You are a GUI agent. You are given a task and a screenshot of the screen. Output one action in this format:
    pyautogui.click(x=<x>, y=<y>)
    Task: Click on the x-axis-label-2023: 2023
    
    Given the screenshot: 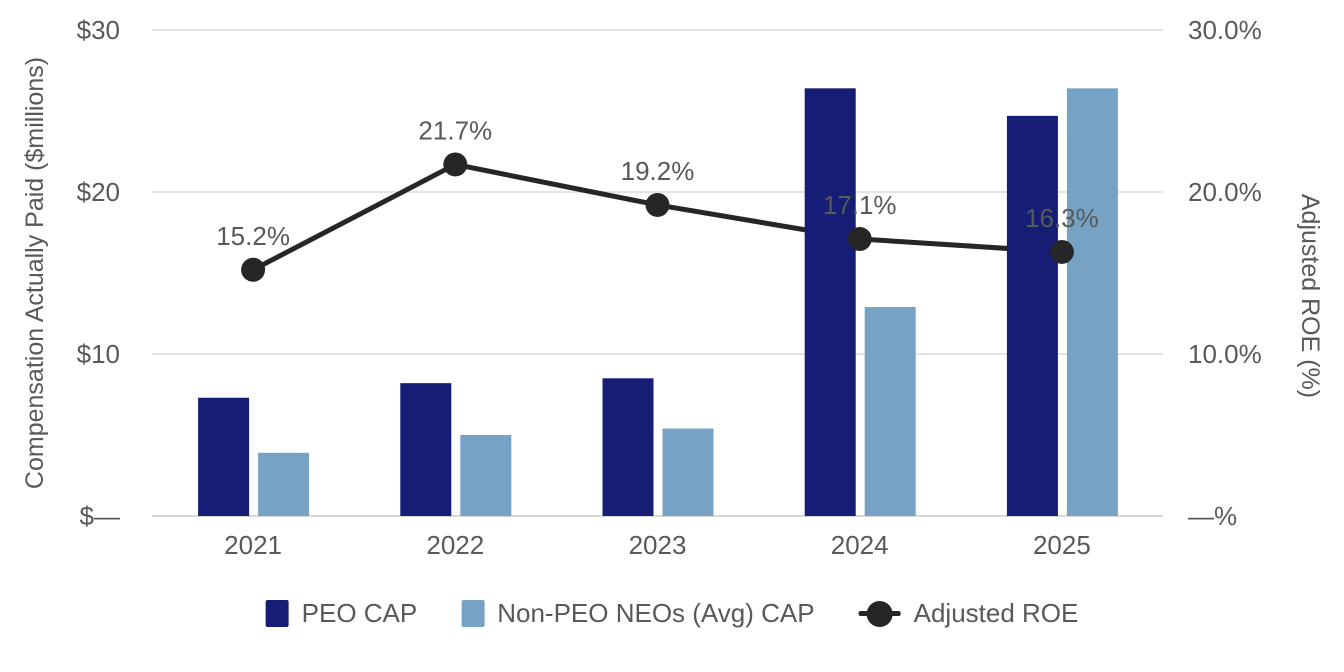 What is the action you would take?
    pyautogui.click(x=658, y=545)
    